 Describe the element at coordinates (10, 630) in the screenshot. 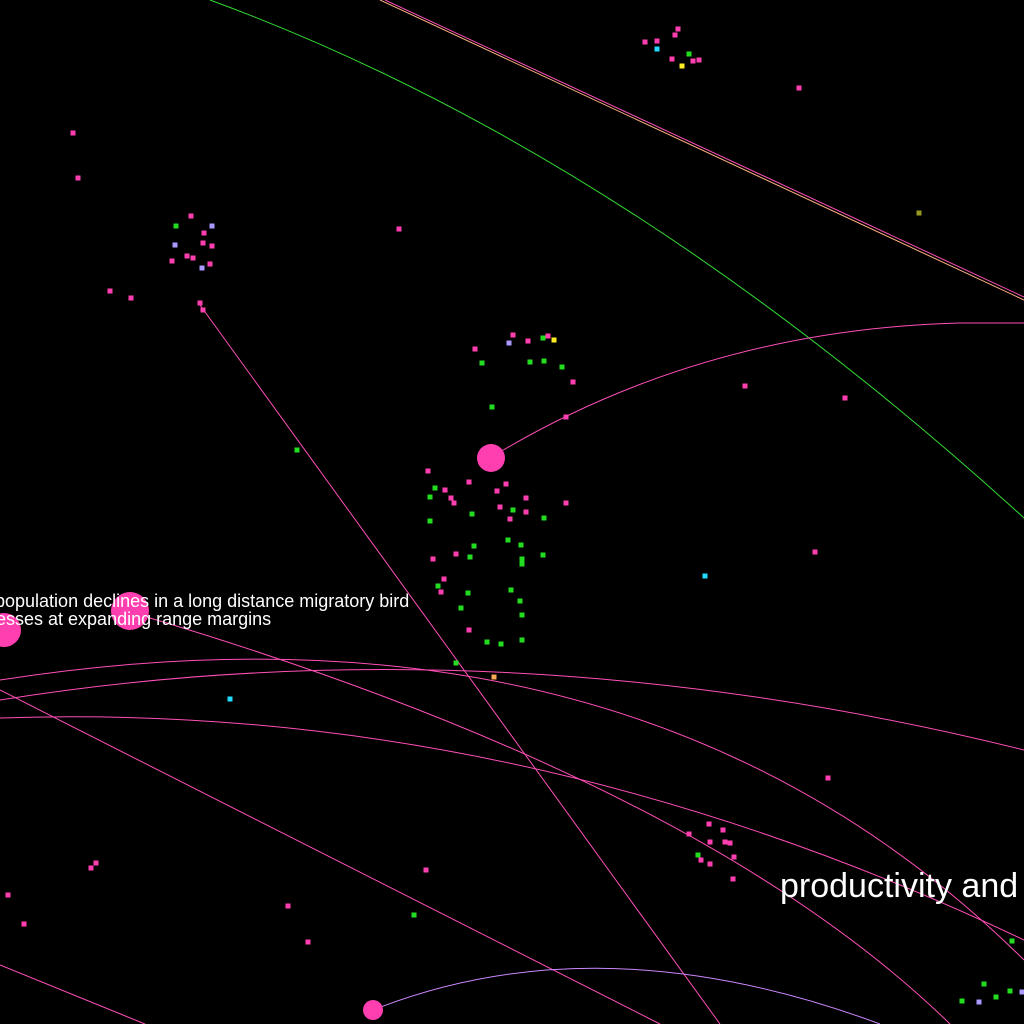

I see `hub-node-range-margins` at that location.